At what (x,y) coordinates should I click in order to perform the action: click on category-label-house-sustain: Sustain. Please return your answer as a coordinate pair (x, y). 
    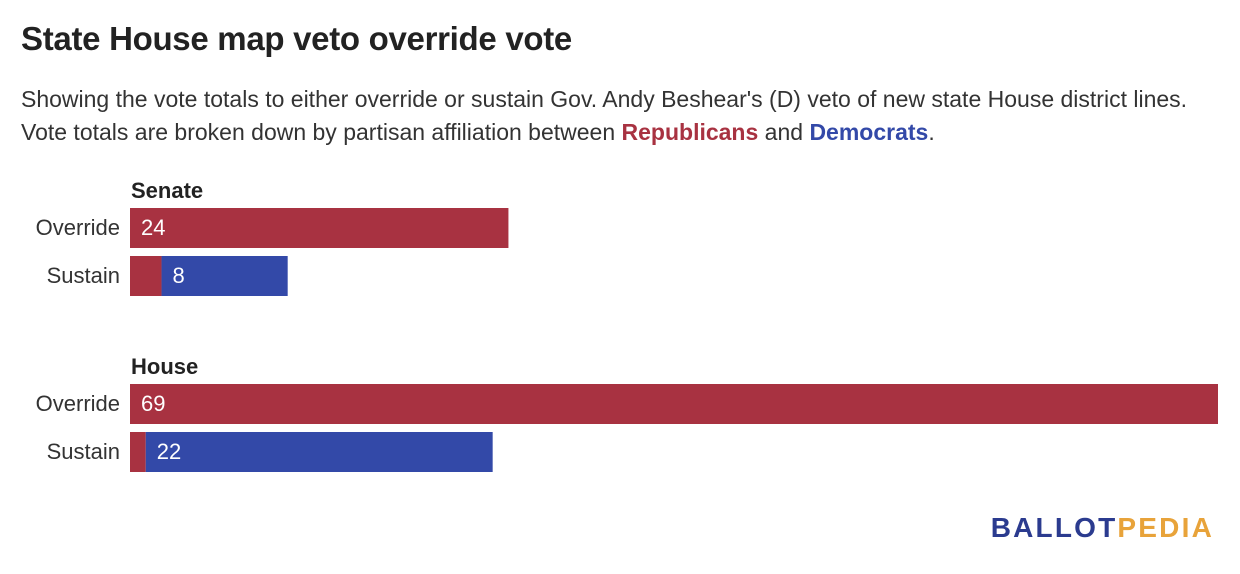
    Looking at the image, I should click on (83, 451).